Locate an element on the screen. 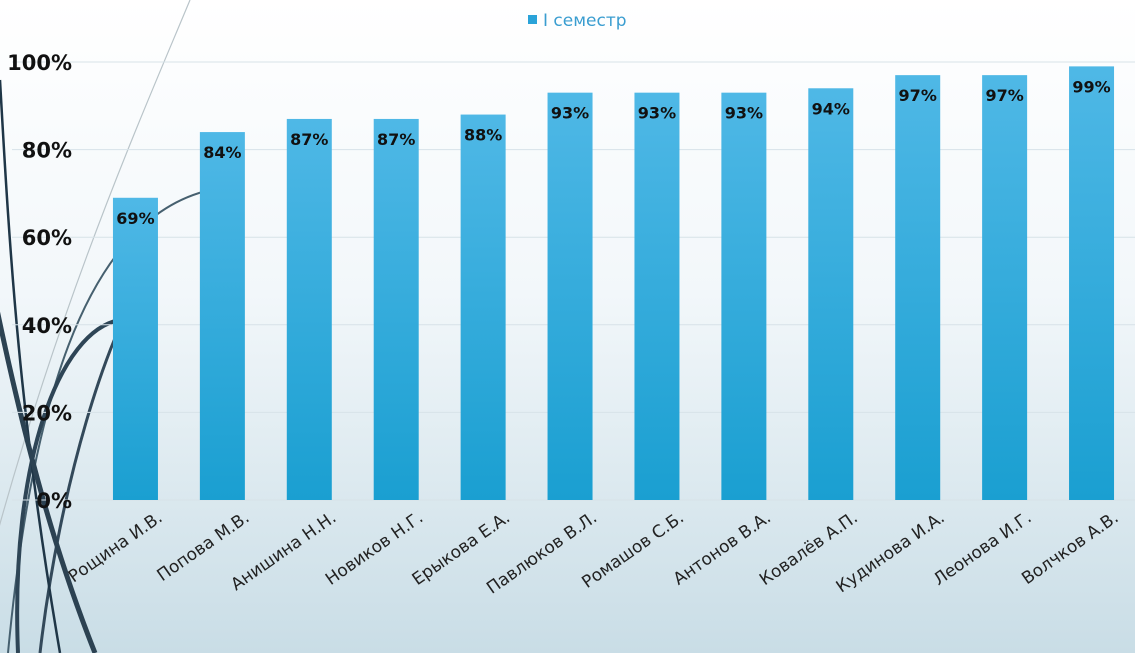 The width and height of the screenshot is (1135, 653). legend-marker is located at coordinates (532, 19).